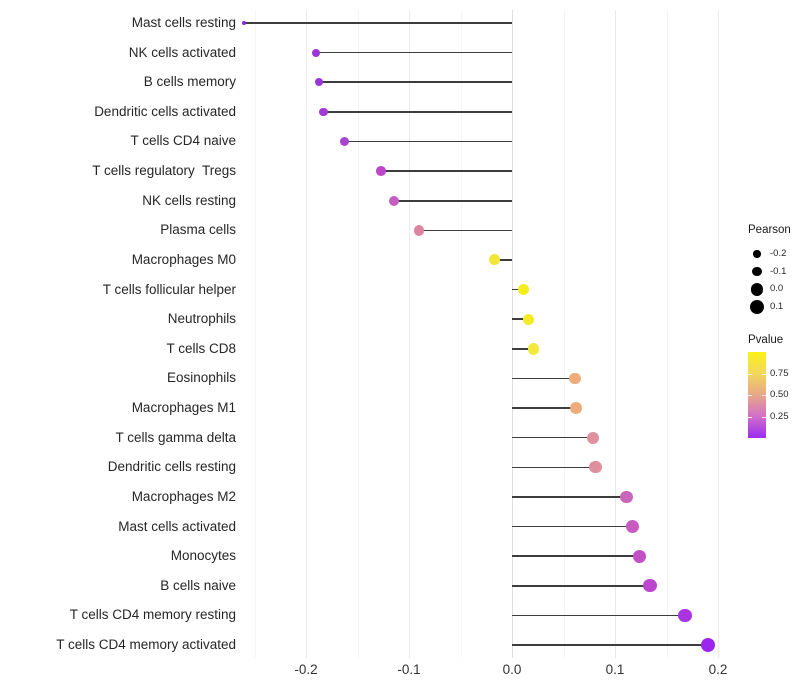 This screenshot has width=800, height=700. I want to click on y-axis-label: T cells CD4 memory resting, so click(152, 615).